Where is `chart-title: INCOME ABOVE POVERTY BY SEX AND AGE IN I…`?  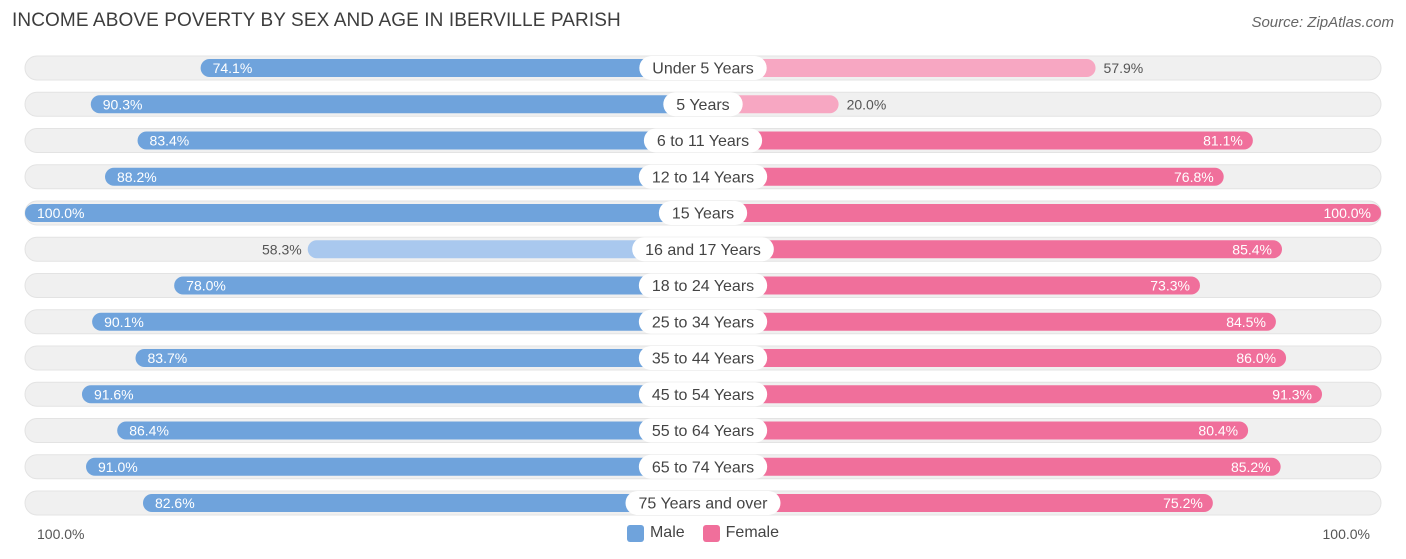
chart-title: INCOME ABOVE POVERTY BY SEX AND AGE IN I… is located at coordinates (316, 20).